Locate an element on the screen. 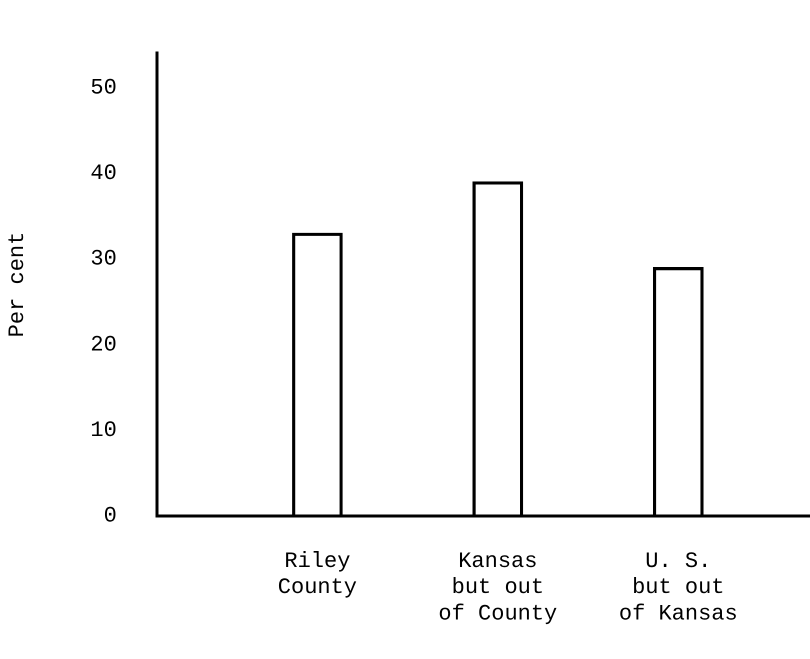 The image size is (810, 659). y-tick-label: 40 is located at coordinates (103, 173).